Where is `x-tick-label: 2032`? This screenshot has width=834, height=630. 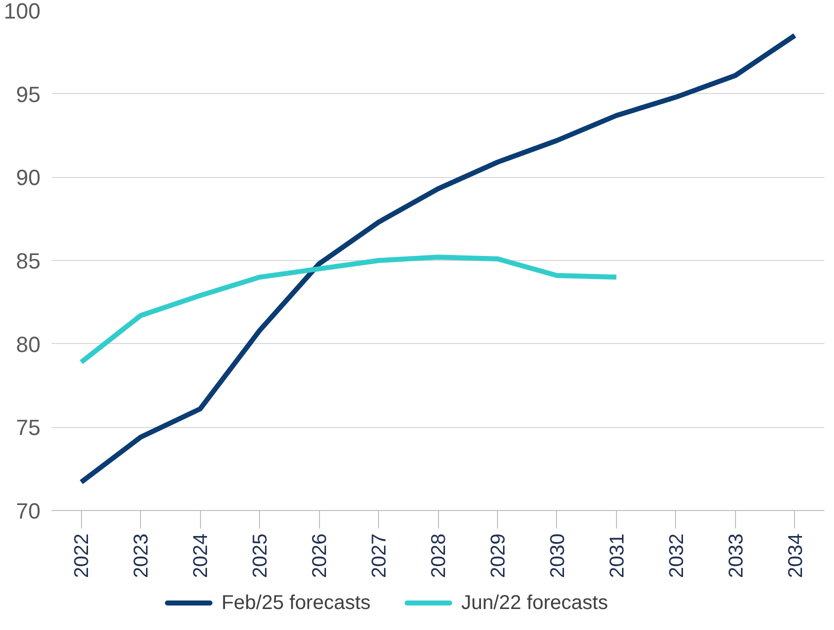
x-tick-label: 2032 is located at coordinates (677, 555).